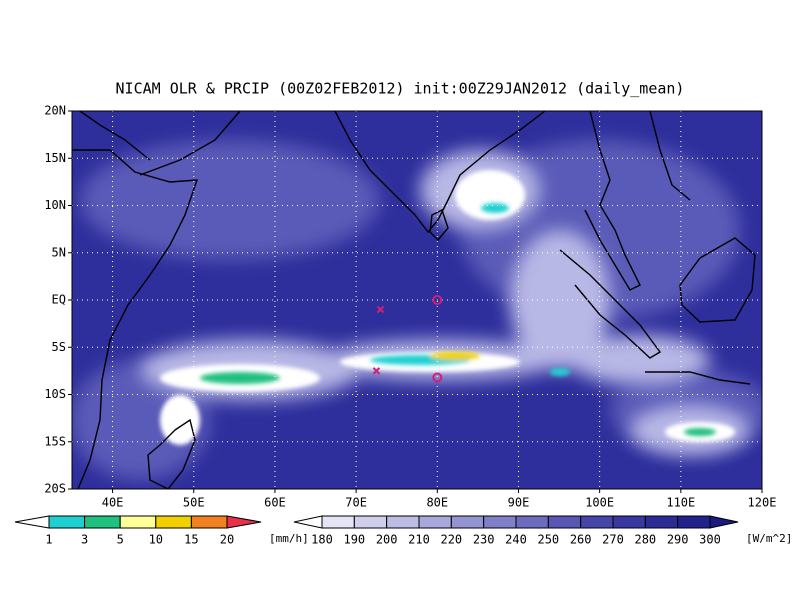 Image resolution: width=800 pixels, height=600 pixels. I want to click on y-tick-label: 10S, so click(55, 394).